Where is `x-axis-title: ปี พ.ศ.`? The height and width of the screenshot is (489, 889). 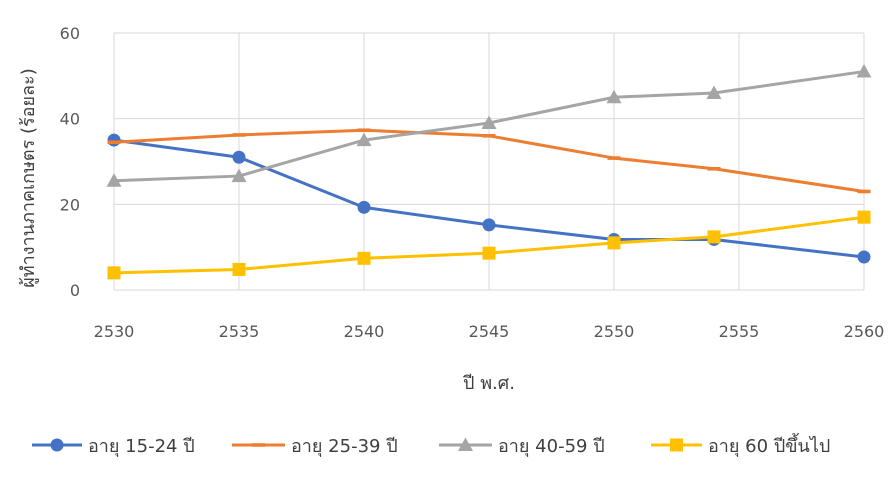
x-axis-title: ปี พ.ศ. is located at coordinates (489, 383).